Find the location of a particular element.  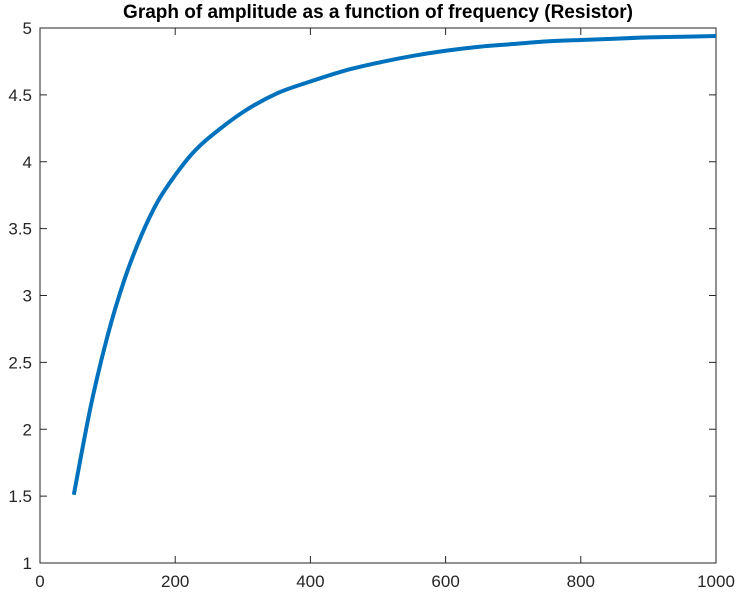

y-tick-label: 3.5 is located at coordinates (20, 229).